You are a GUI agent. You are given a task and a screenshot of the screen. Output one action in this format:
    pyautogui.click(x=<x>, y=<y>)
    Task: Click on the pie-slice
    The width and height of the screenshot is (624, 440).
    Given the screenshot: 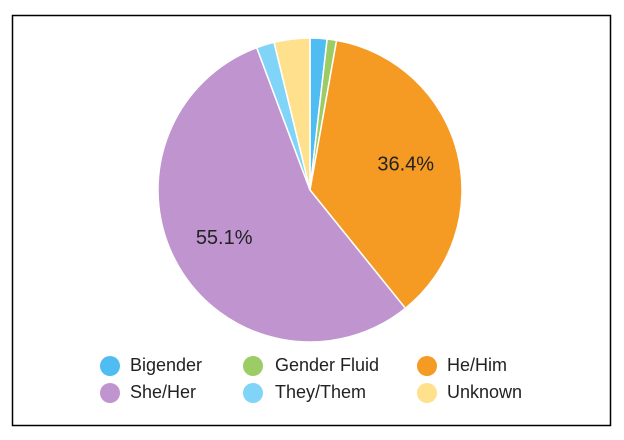 What is the action you would take?
    pyautogui.click(x=292, y=114)
    